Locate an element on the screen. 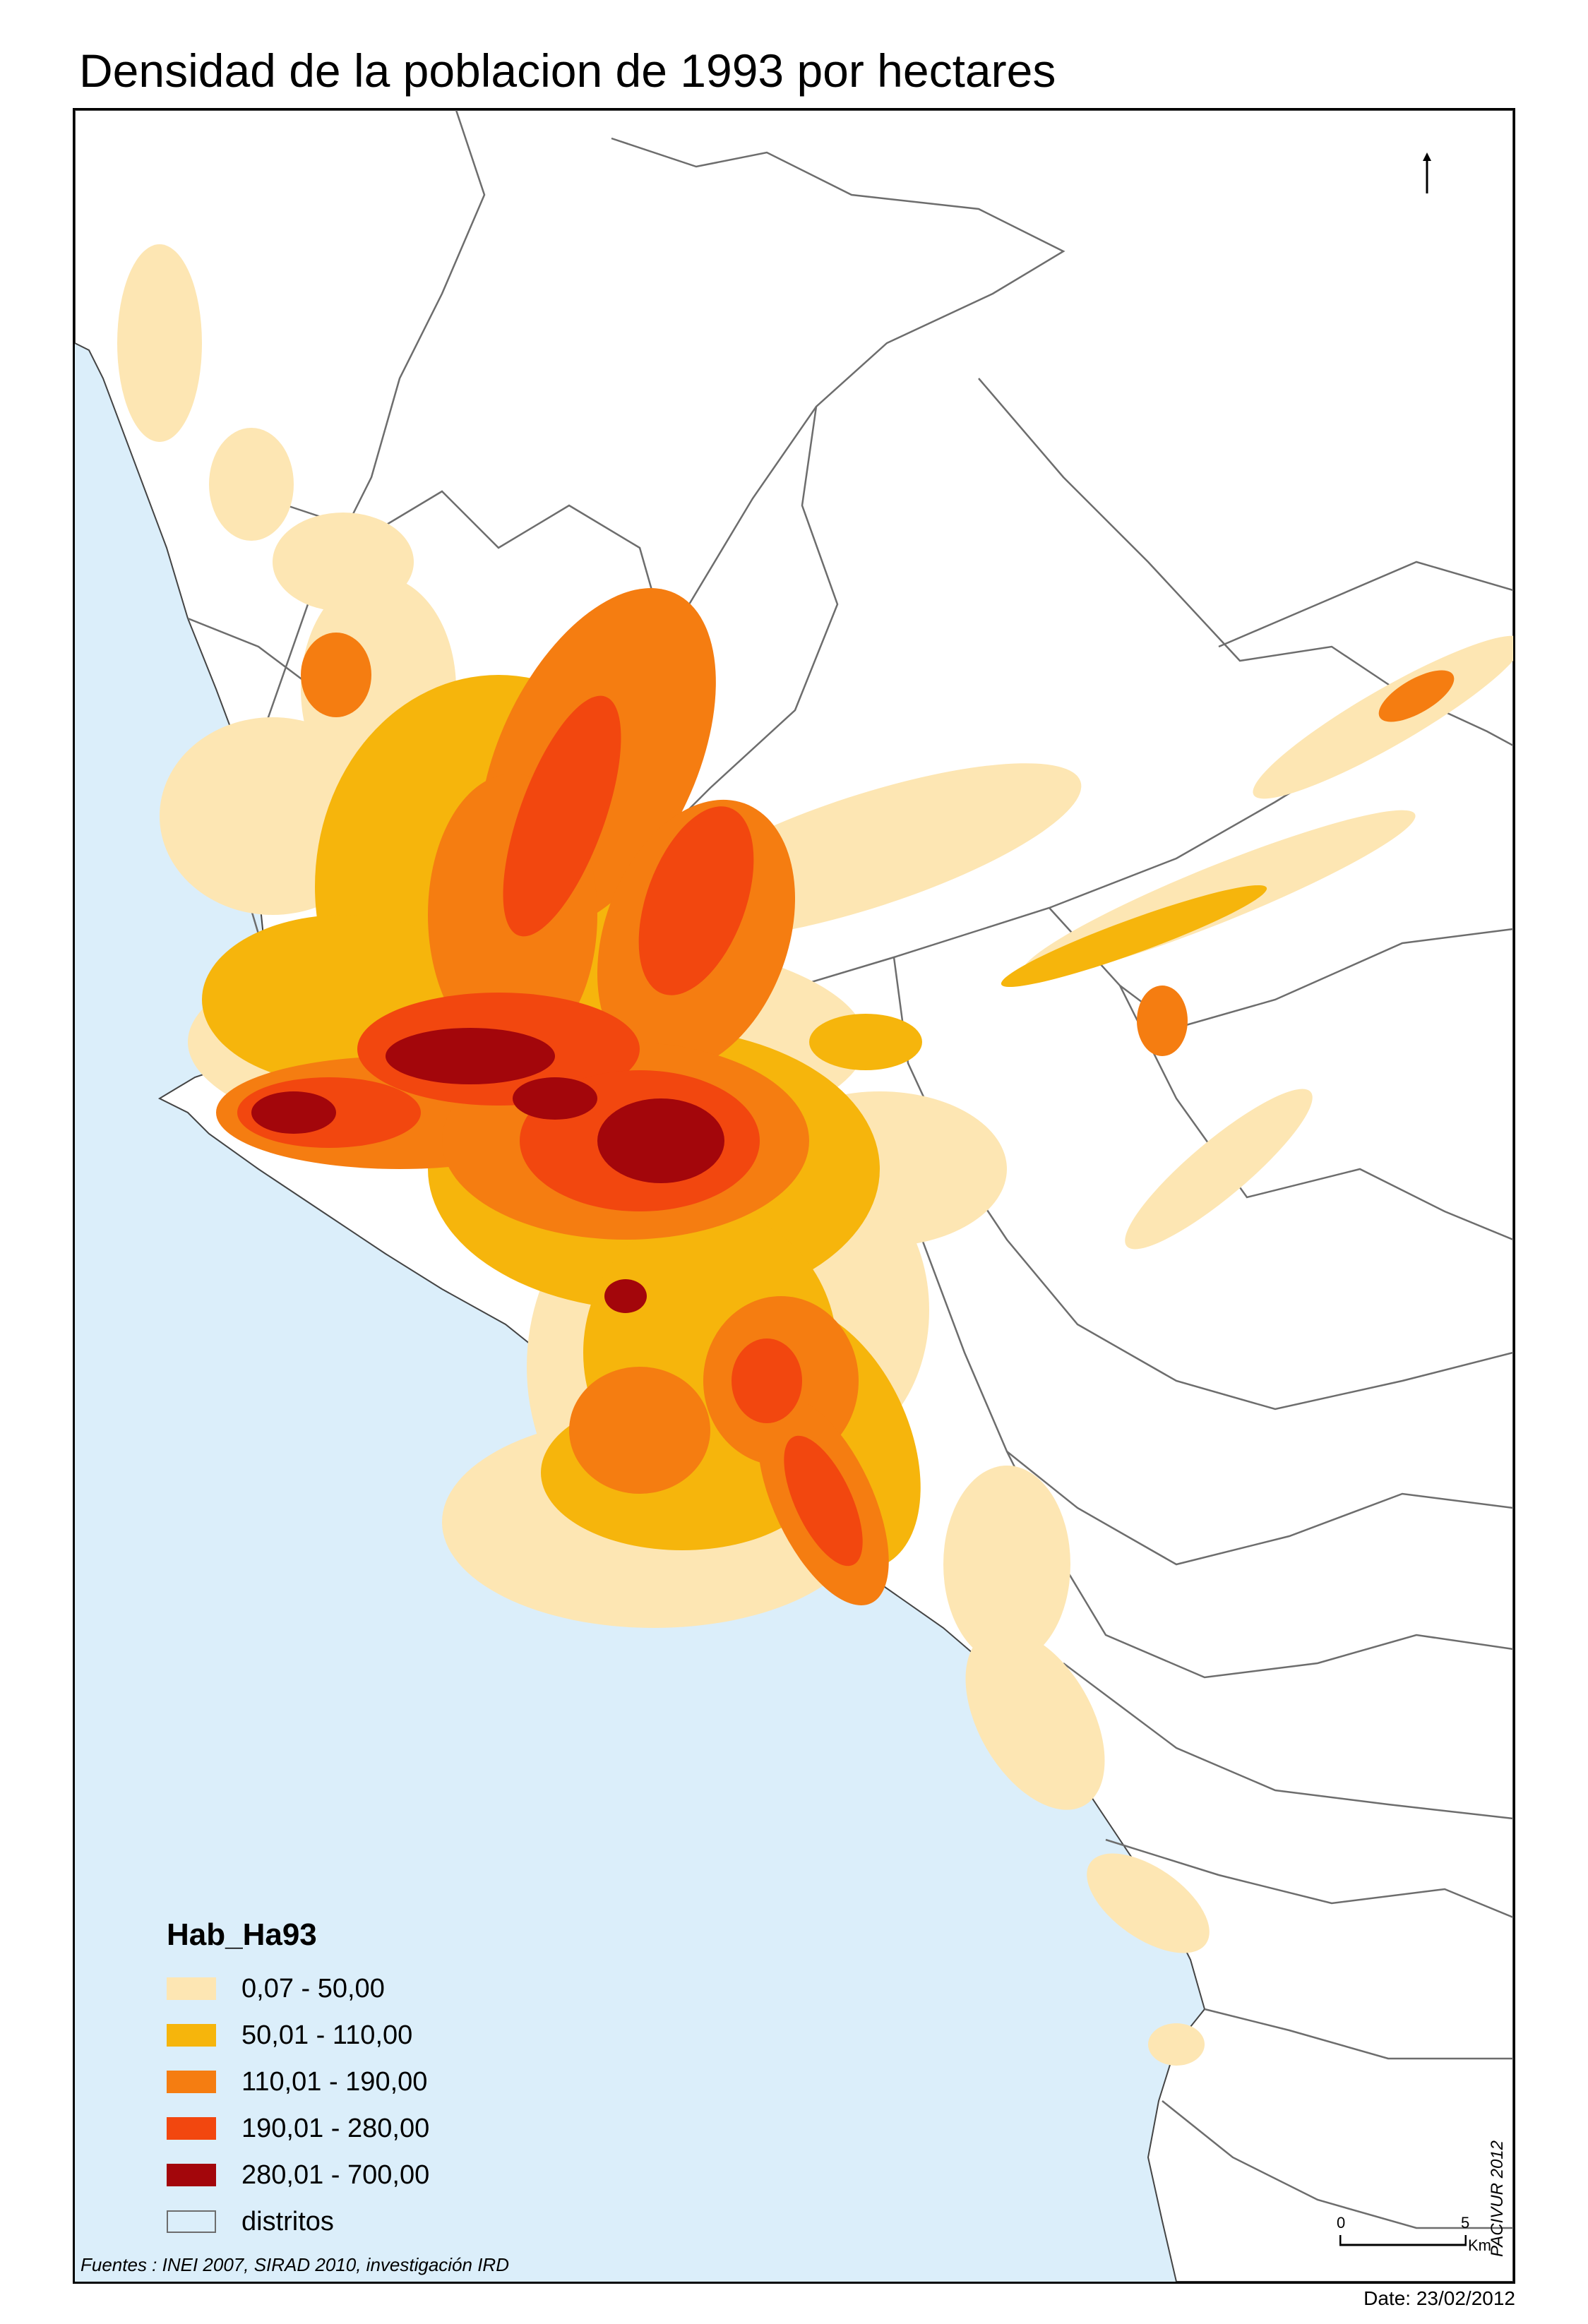 The height and width of the screenshot is (2324, 1588). legend-label: 0,07 - 50,00 is located at coordinates (313, 1988).